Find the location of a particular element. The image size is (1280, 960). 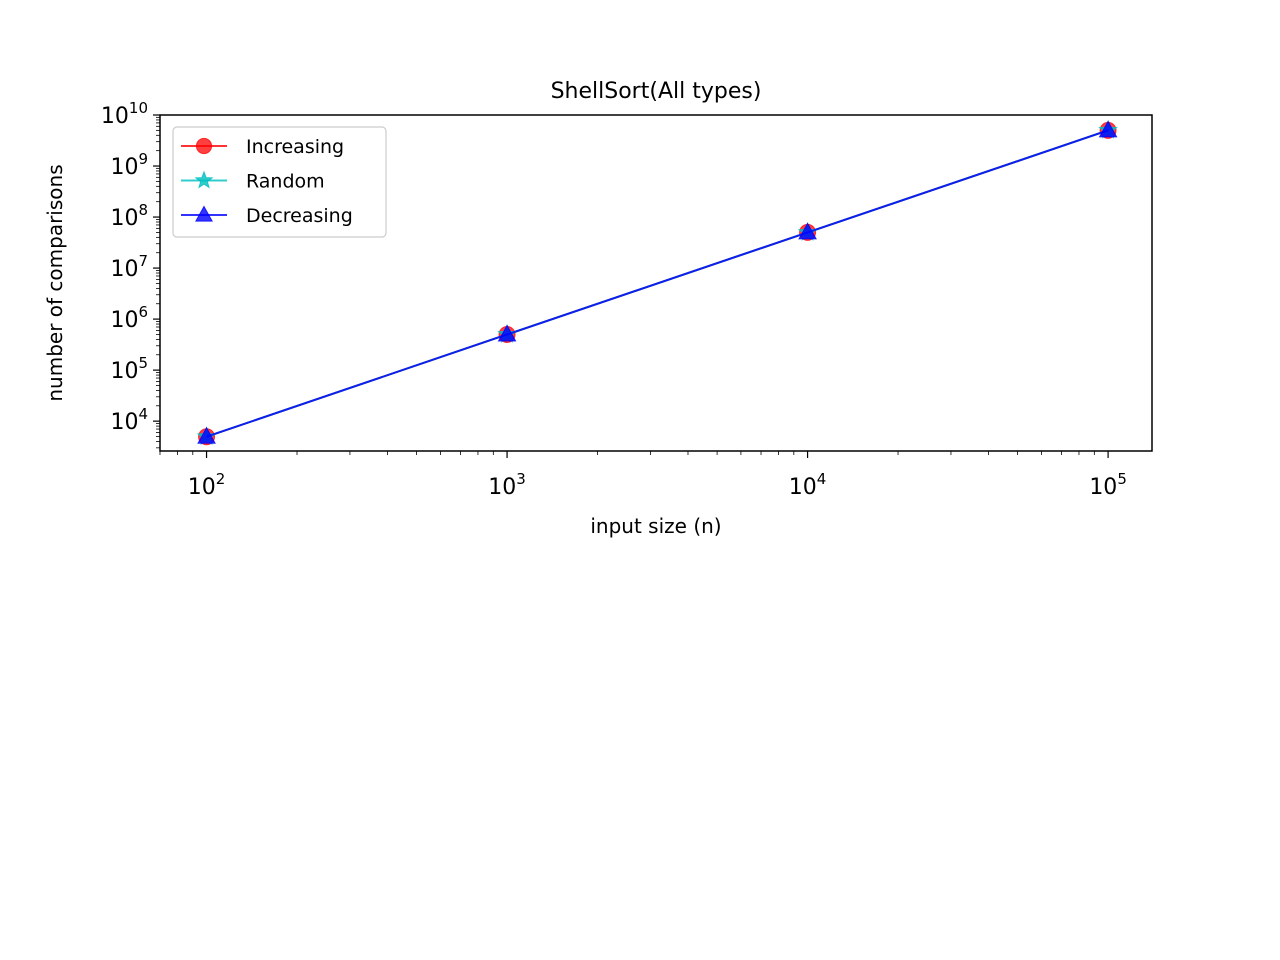

y-axis-label: number of comparisons is located at coordinates (55, 282).